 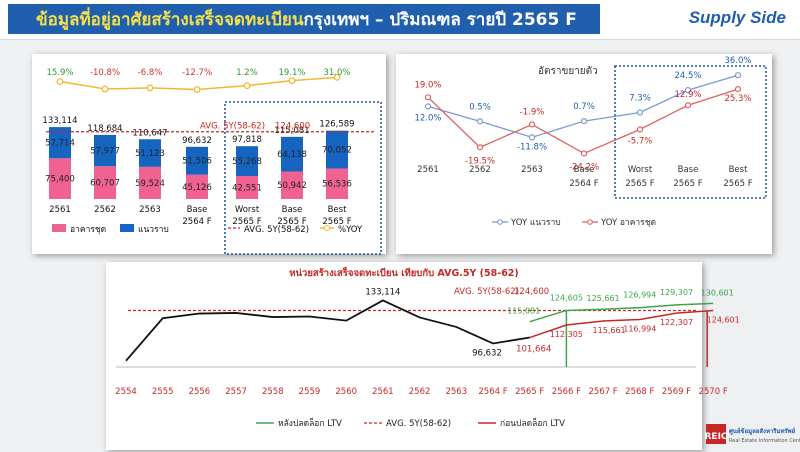 I want to click on bar-total-label: 133,114, so click(x=59, y=121).